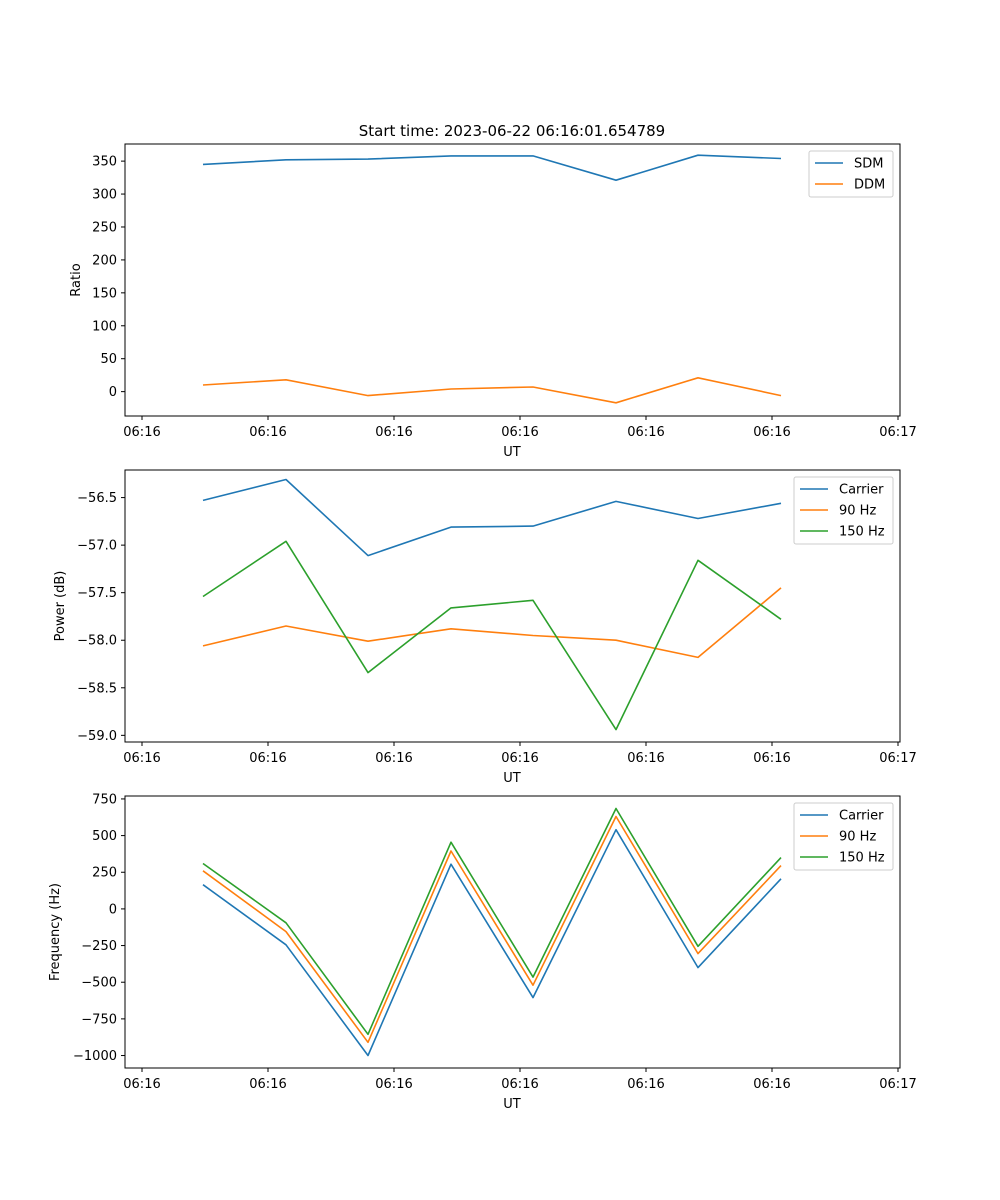 Image resolution: width=1000 pixels, height=1200 pixels. What do you see at coordinates (104, 799) in the screenshot?
I see `y-tick-label: 750` at bounding box center [104, 799].